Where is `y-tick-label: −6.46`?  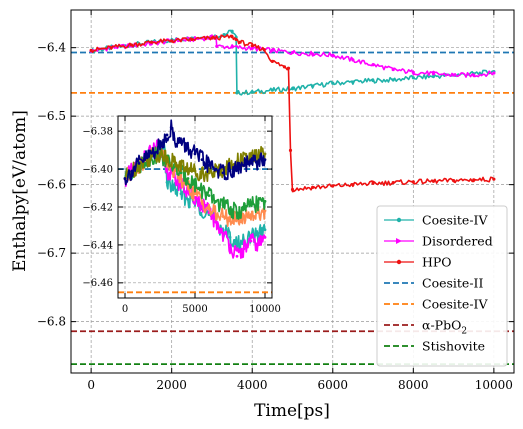 y-tick-label: −6.46 is located at coordinates (97, 283).